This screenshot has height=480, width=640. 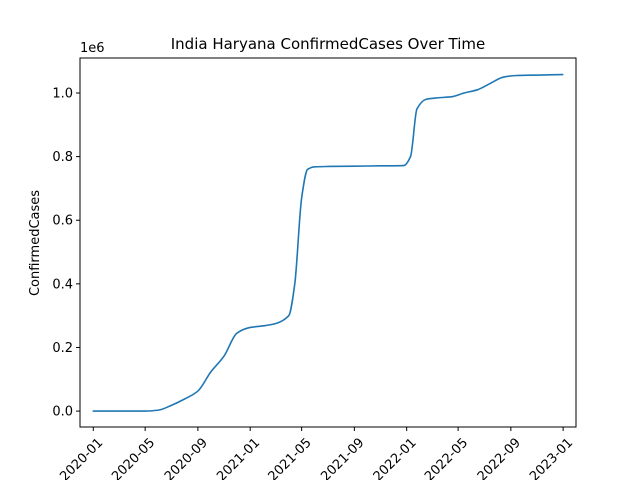 I want to click on chart-title: India Haryana ConfirmedCases Over Time, so click(x=328, y=44).